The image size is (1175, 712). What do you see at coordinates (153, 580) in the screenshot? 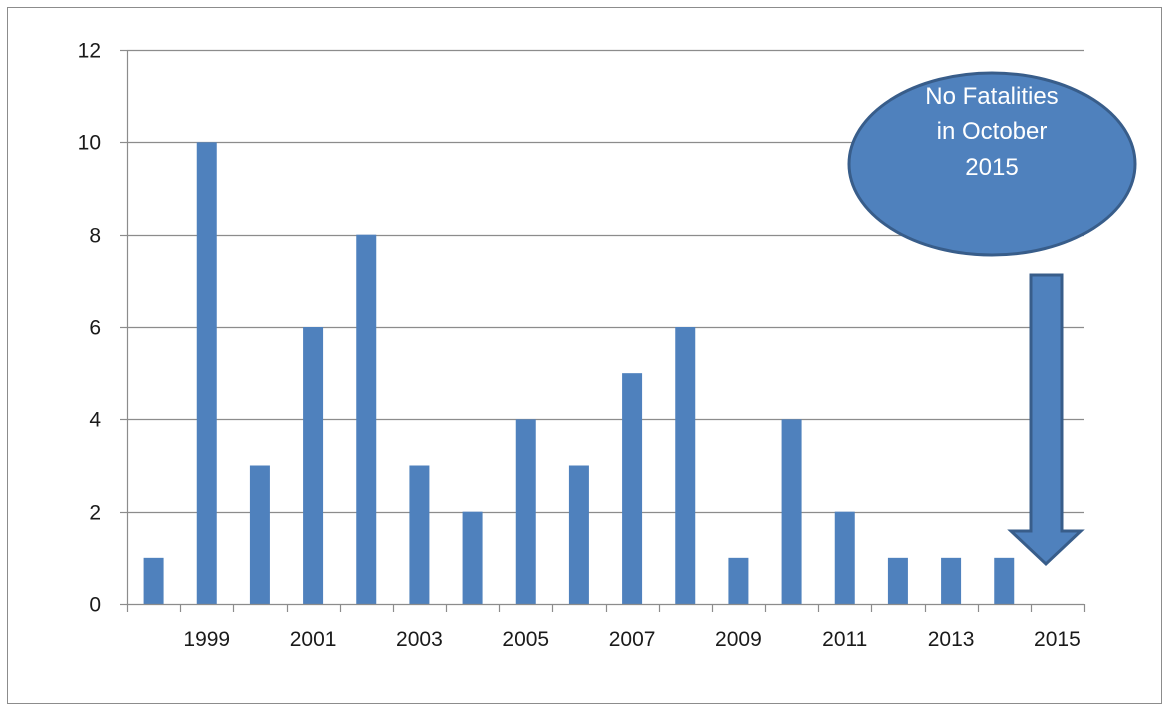
I see `bar-1998` at bounding box center [153, 580].